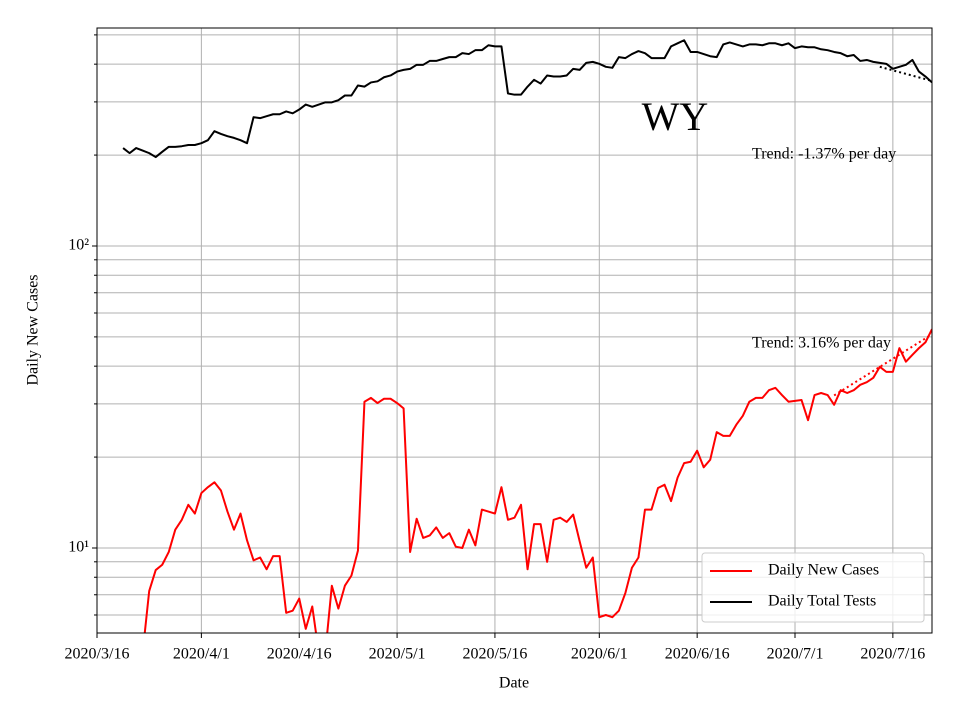  Describe the element at coordinates (821, 343) in the screenshot. I see `annotation: Trend: 3.16% per day` at that location.